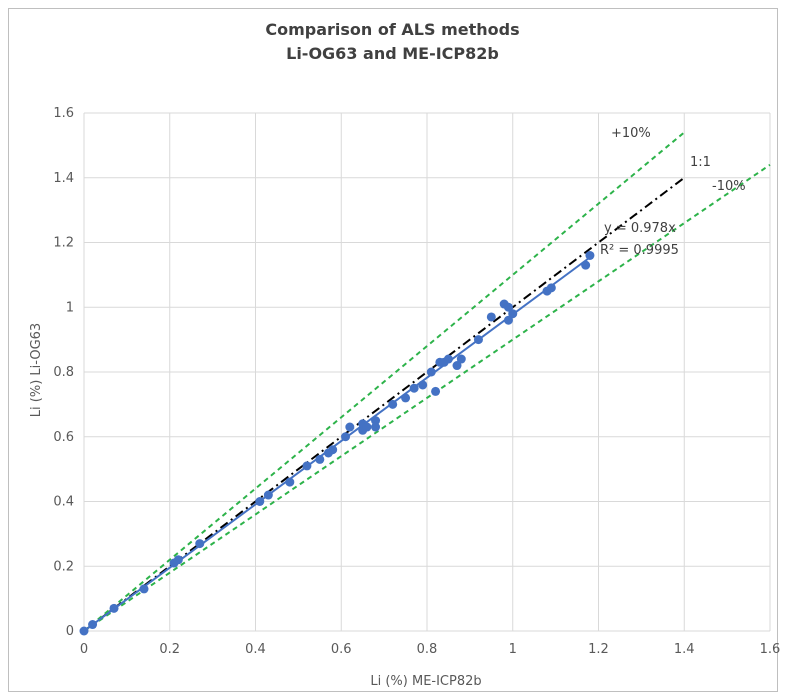 The width and height of the screenshot is (785, 698). What do you see at coordinates (84, 649) in the screenshot?
I see `x-tick-label: 0` at bounding box center [84, 649].